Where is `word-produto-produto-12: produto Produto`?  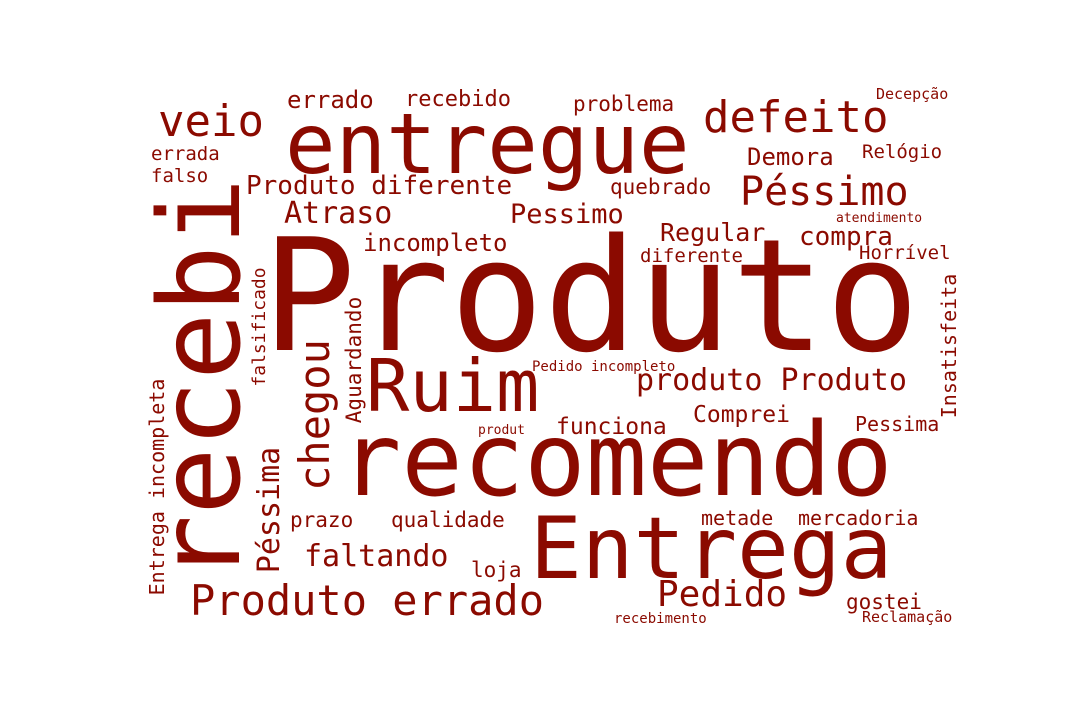
word-produto-produto-12: produto Produto is located at coordinates (771, 380).